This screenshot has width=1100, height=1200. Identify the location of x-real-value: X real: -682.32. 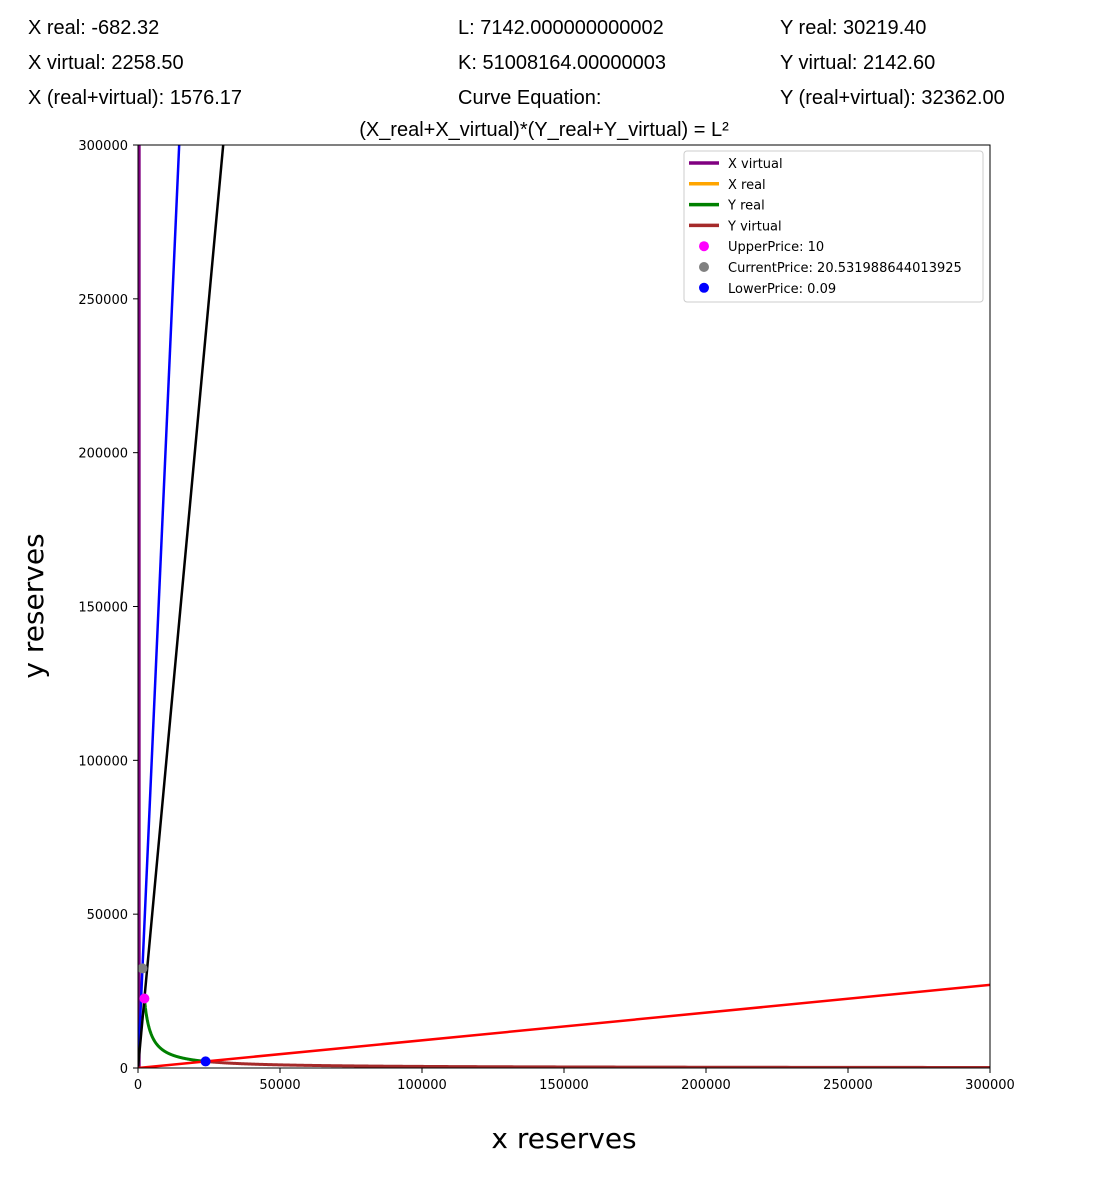
(94, 28).